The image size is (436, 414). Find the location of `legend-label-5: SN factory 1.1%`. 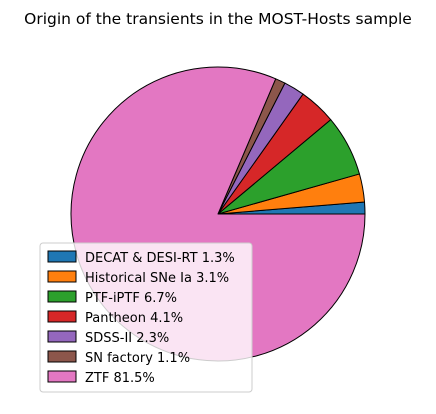

legend-label-5: SN factory 1.1% is located at coordinates (137, 358).